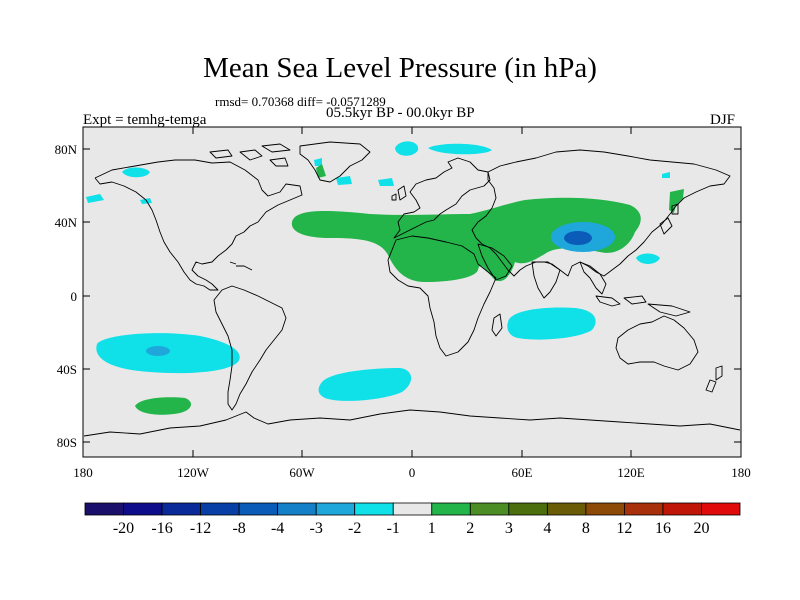  What do you see at coordinates (648, 258) in the screenshot?
I see `negative-east-asia` at bounding box center [648, 258].